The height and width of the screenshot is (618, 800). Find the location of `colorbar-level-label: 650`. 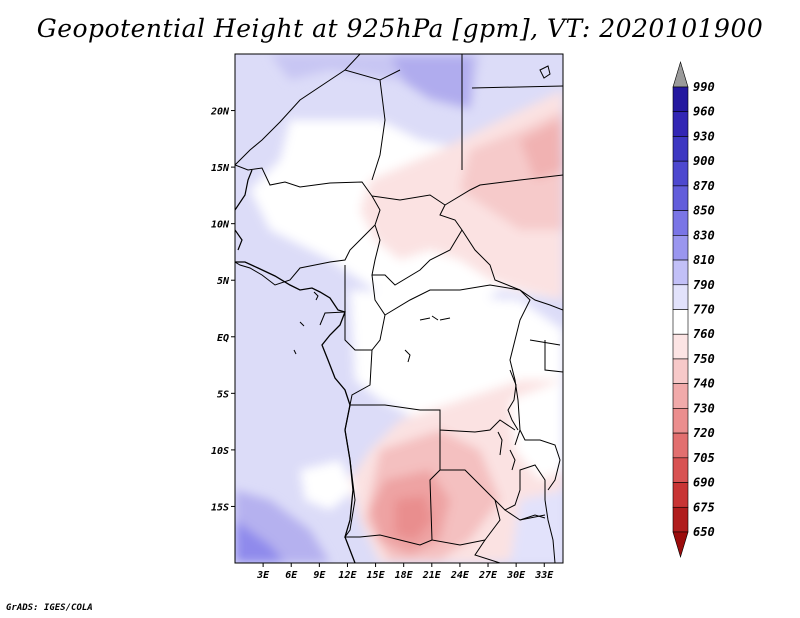

colorbar-level-label: 650 is located at coordinates (704, 532).